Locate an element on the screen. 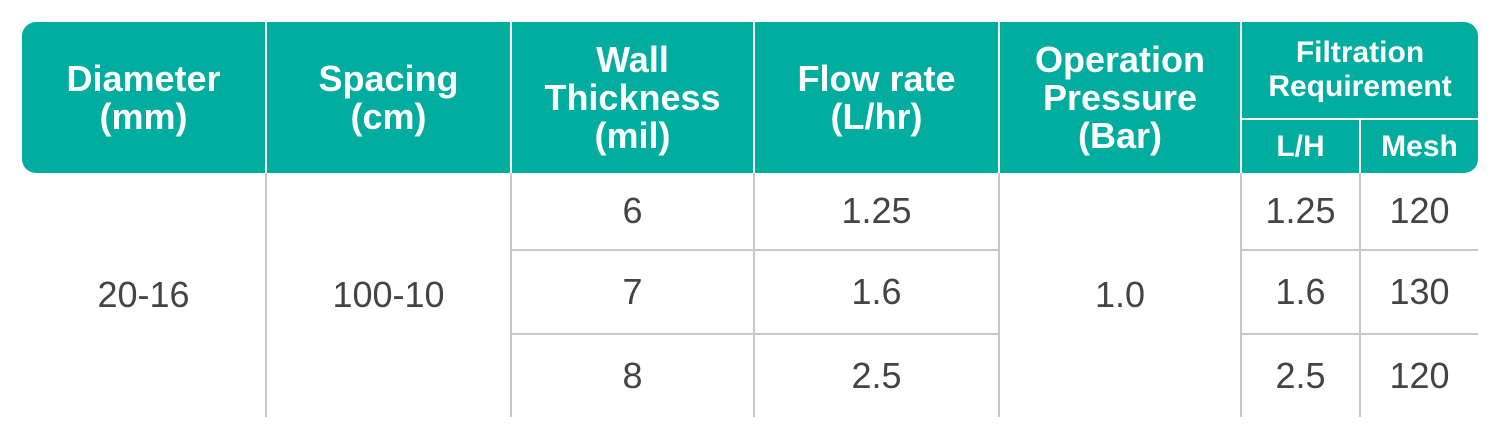 Image resolution: width=1500 pixels, height=445 pixels. cell-pressure: 1.0 is located at coordinates (1120, 294).